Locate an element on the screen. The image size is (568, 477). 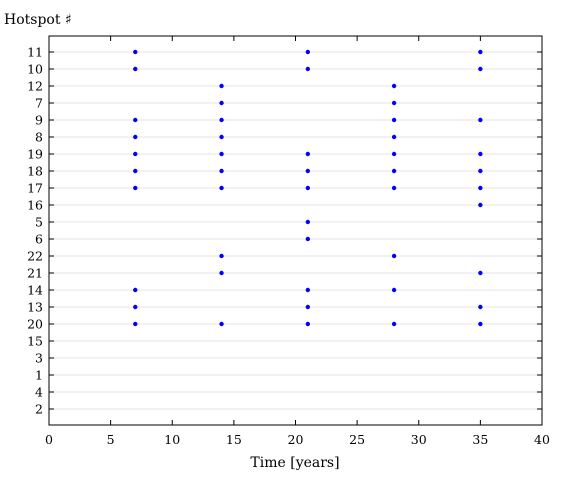
x-tick-labels: 0 5 10 15 20 25 30 35 40 is located at coordinates (297, 439).